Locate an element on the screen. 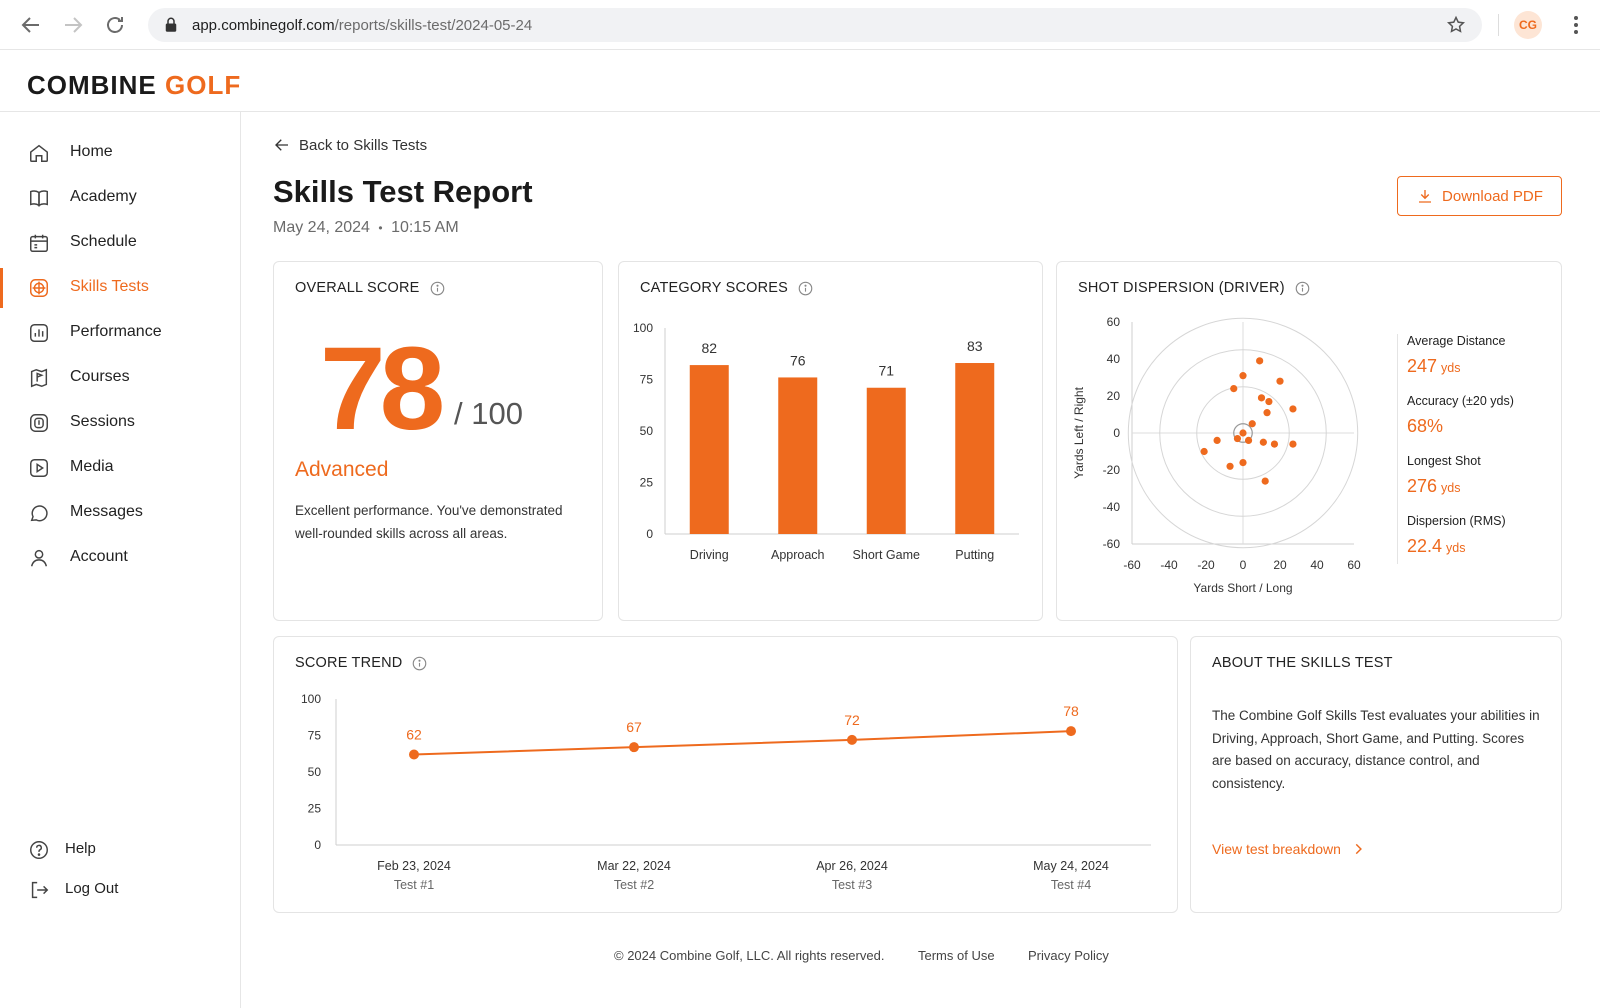  sidebar-item-schedule: Schedule is located at coordinates (120, 243).